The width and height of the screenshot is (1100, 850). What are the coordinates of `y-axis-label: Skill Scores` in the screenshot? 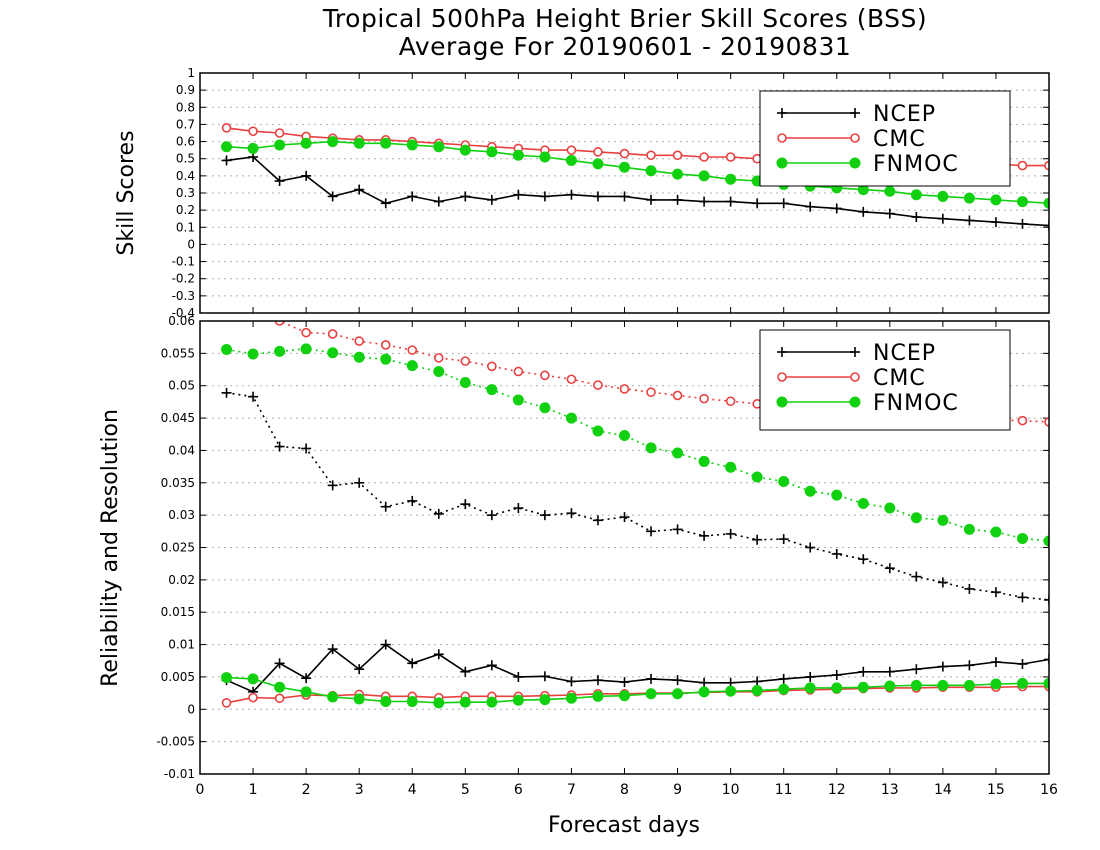 It's located at (126, 192).